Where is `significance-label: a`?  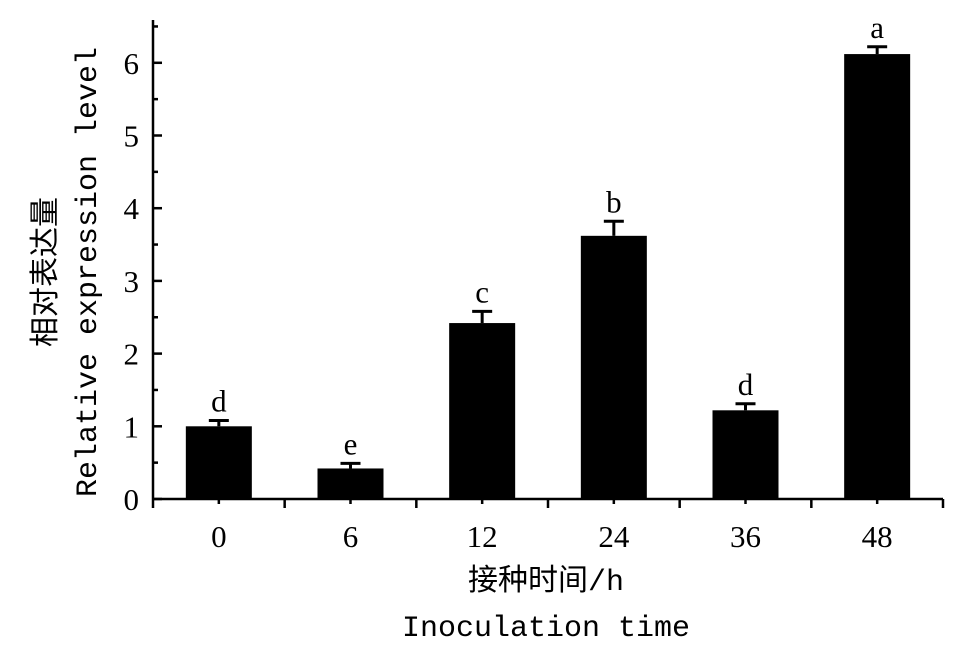 significance-label: a is located at coordinates (877, 27).